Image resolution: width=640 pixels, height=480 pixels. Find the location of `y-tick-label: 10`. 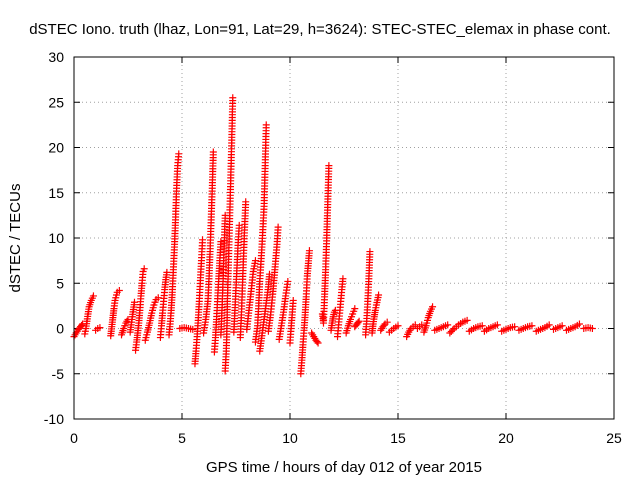

y-tick-label: 10 is located at coordinates (56, 238).